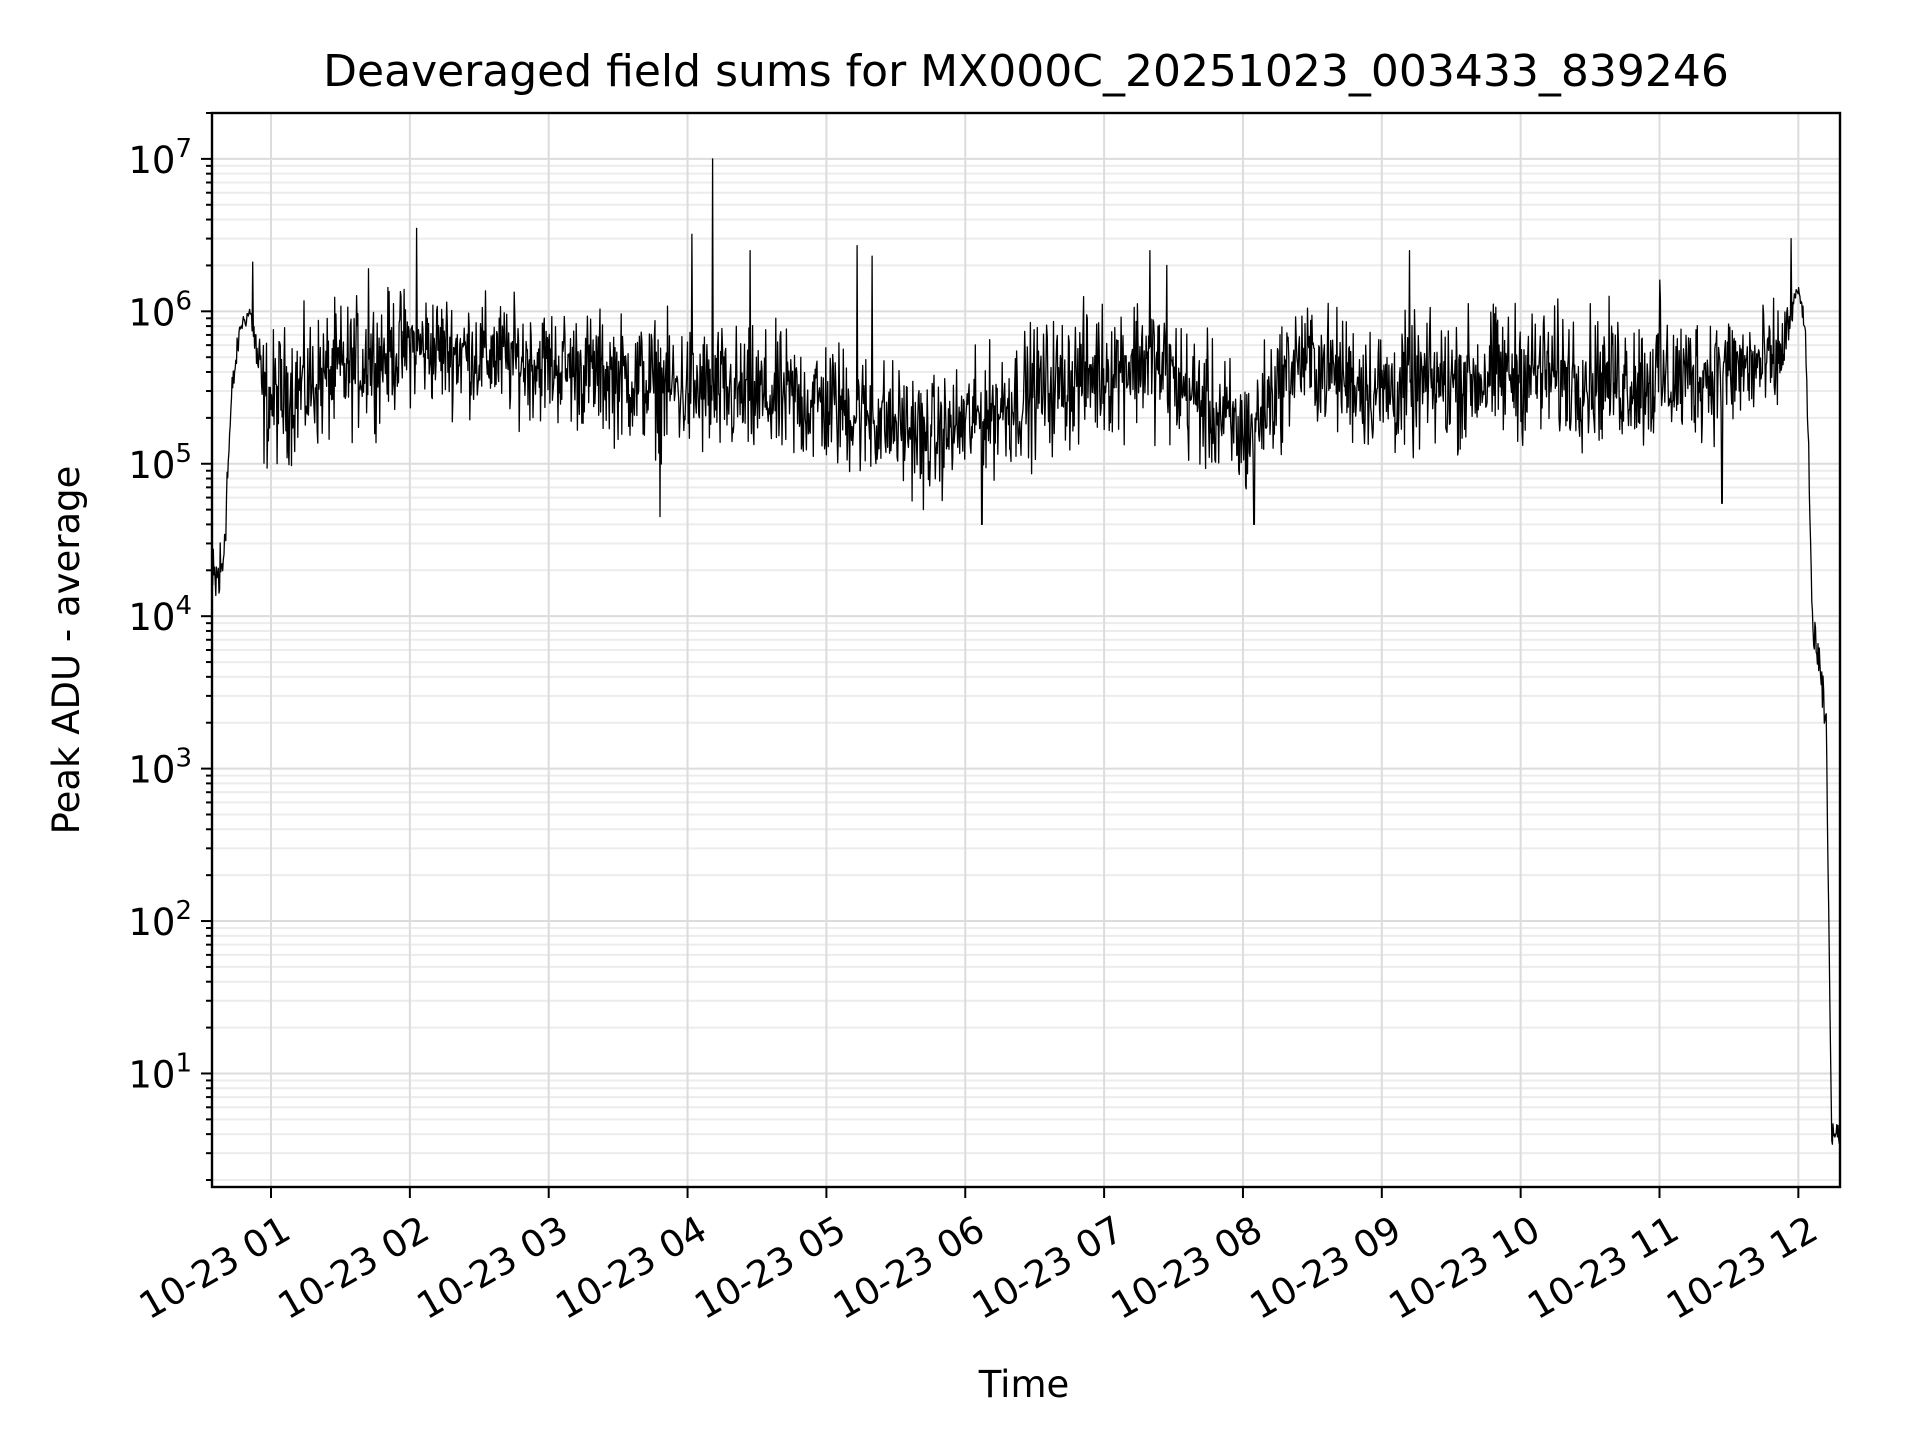  Describe the element at coordinates (160, 768) in the screenshot. I see `y-tick-label: 103` at that location.